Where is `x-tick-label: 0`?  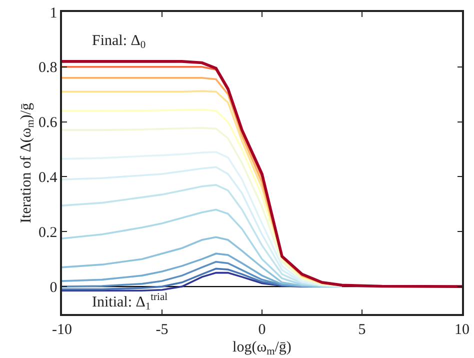
x-tick-label: 0 is located at coordinates (262, 330).